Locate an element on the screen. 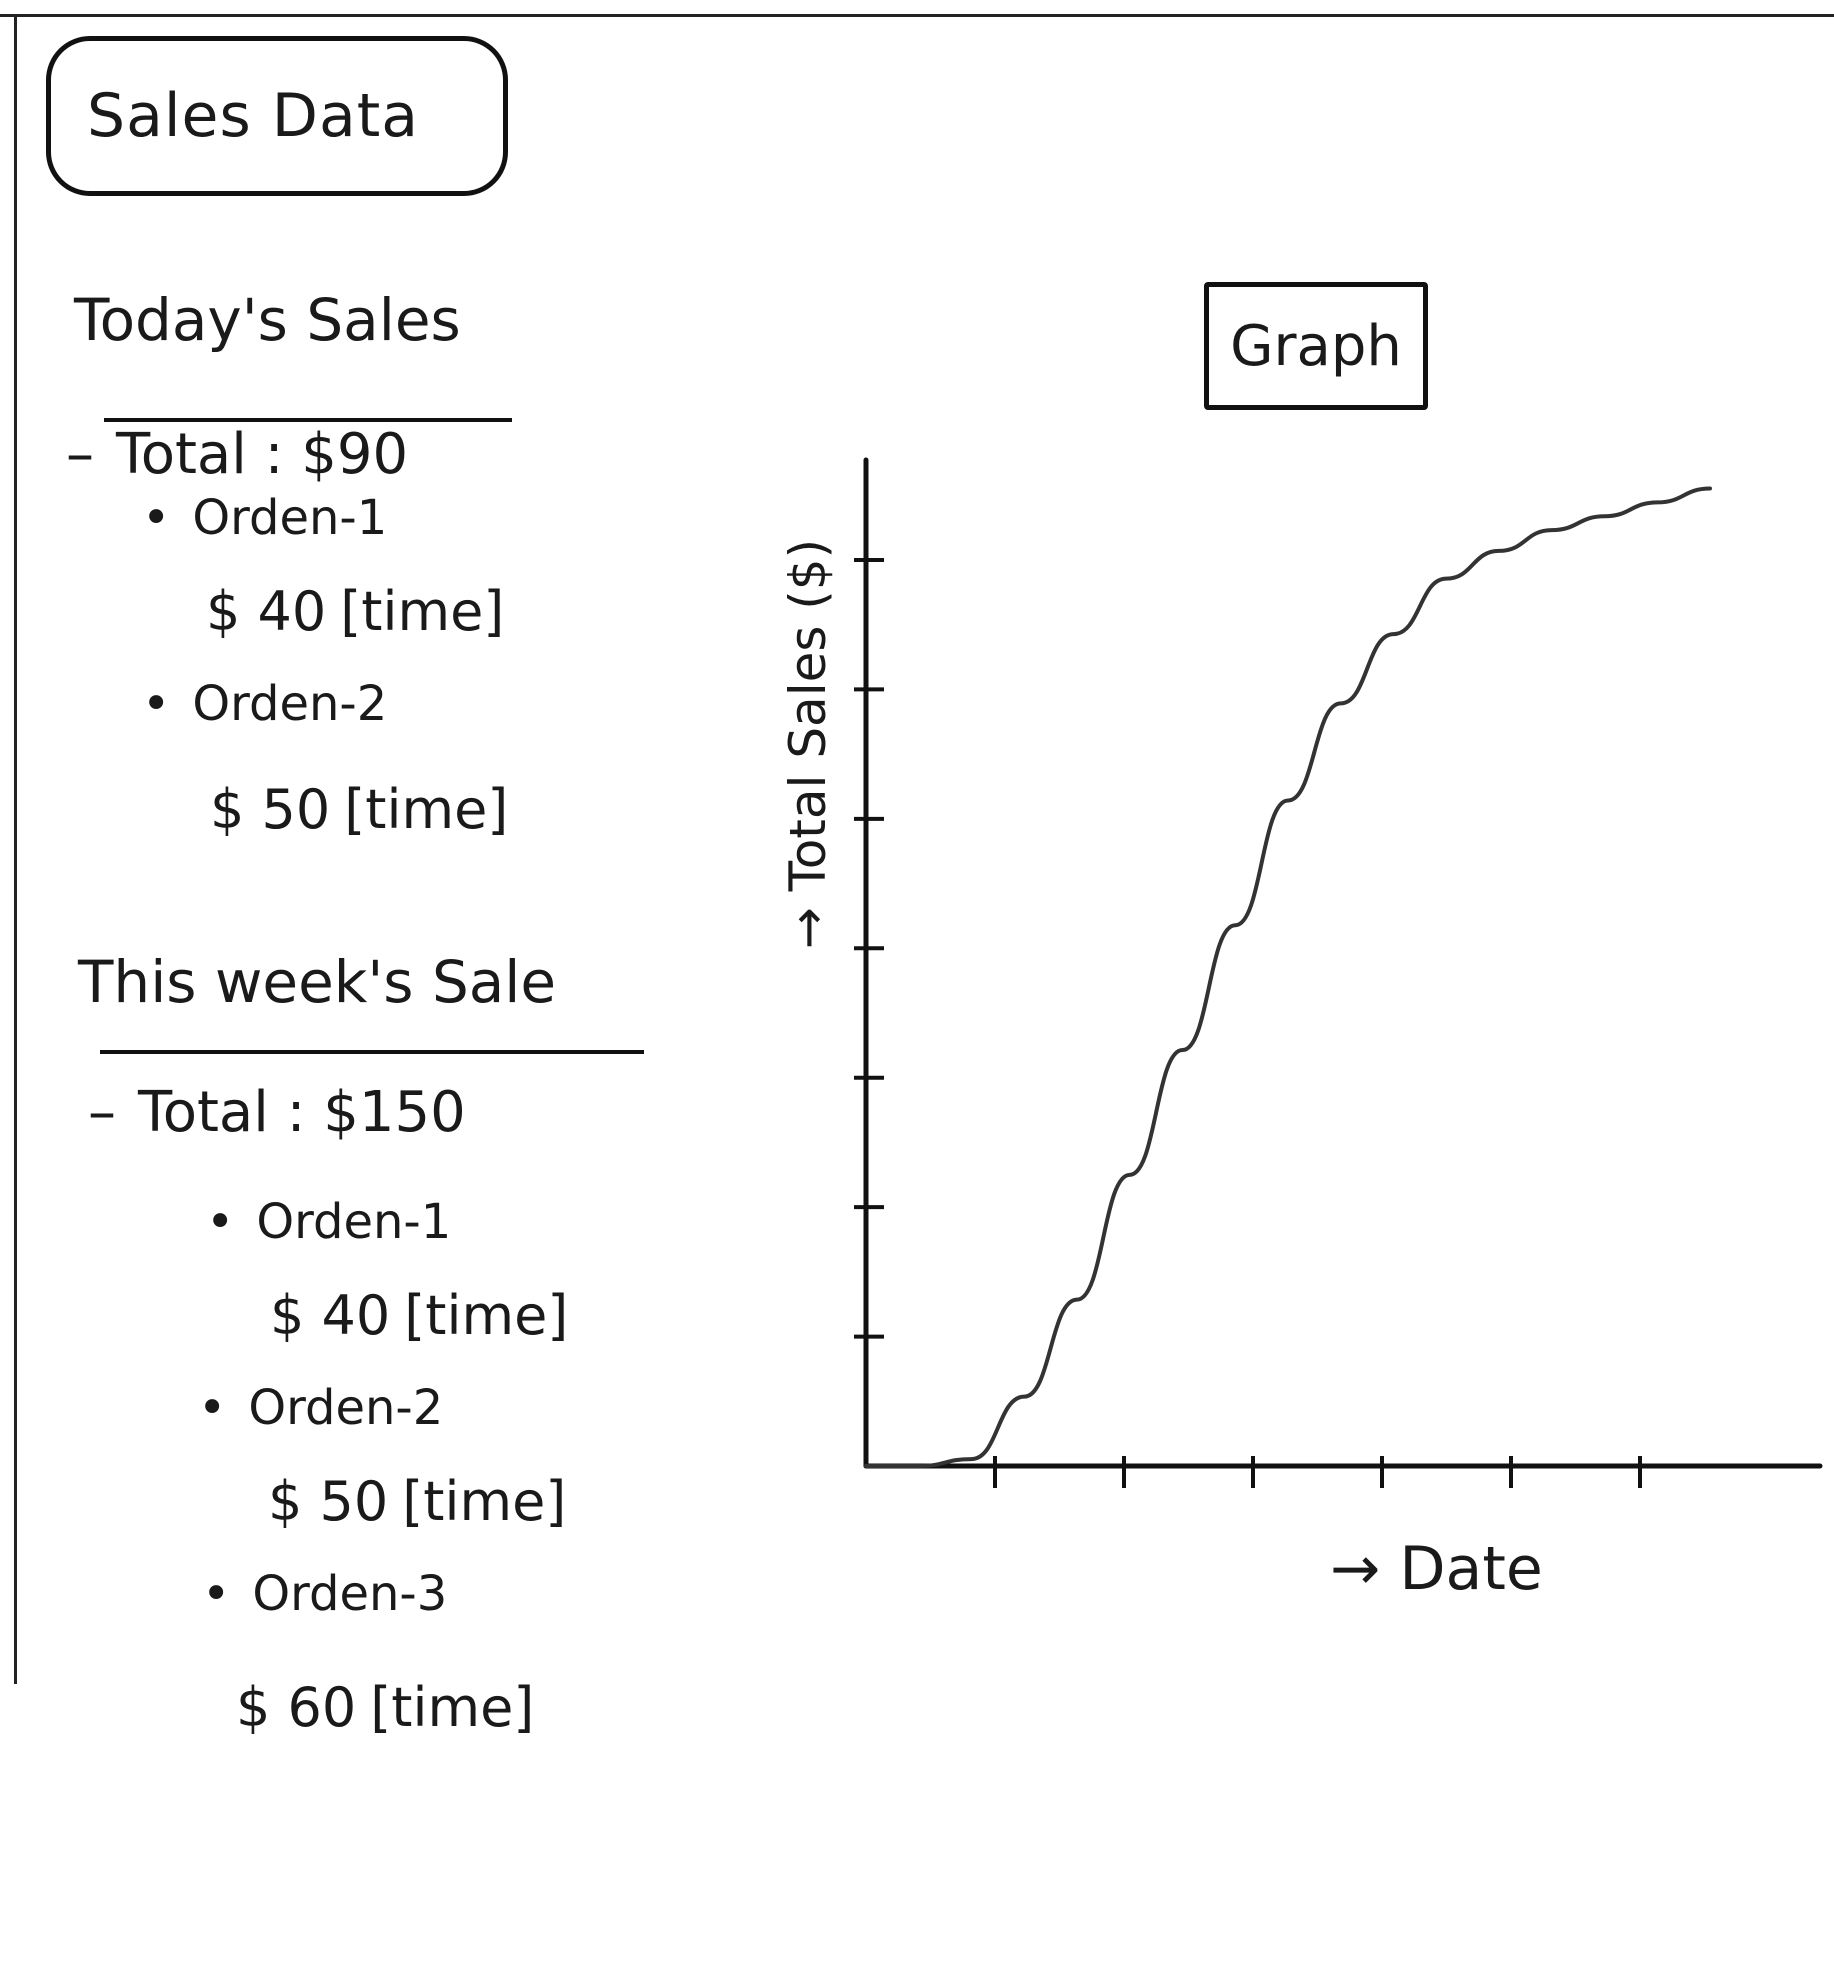 The width and height of the screenshot is (1834, 1978). today-order-1-label: Orden-1 is located at coordinates (264, 518).